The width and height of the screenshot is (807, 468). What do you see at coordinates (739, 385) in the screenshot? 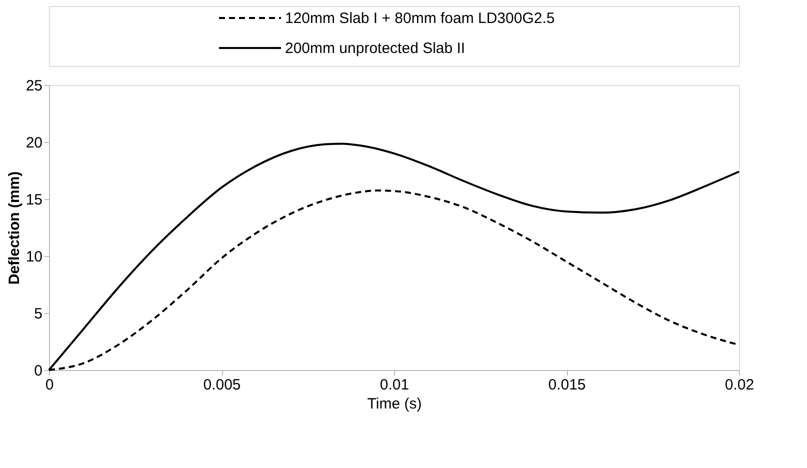
I see `x-tick-label: 0.02` at bounding box center [739, 385].